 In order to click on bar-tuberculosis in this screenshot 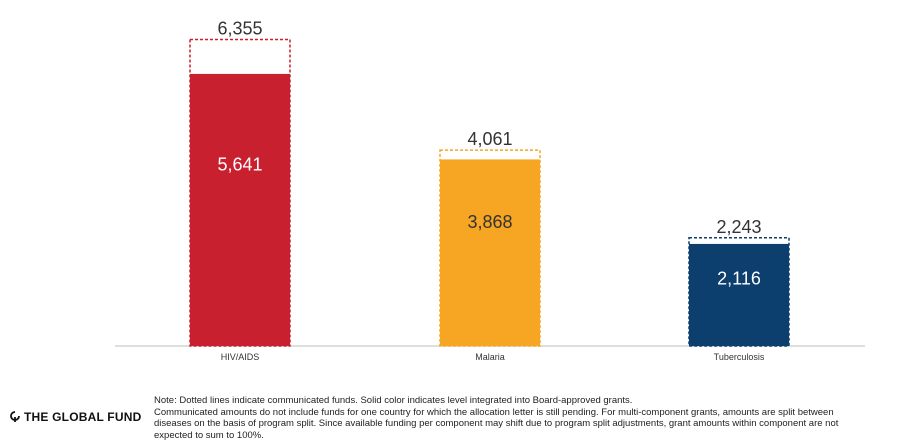, I will do `click(739, 294)`.